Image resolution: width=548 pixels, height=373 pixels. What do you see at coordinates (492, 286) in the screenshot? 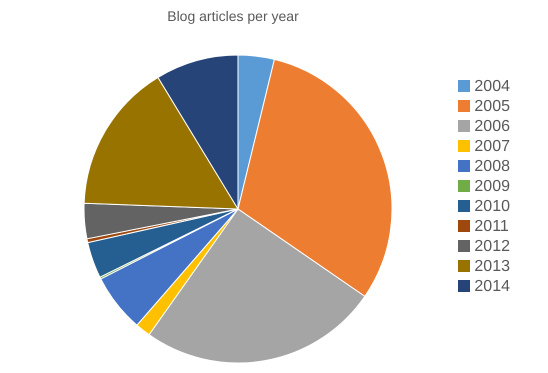
I see `legend-label: 2014` at bounding box center [492, 286].